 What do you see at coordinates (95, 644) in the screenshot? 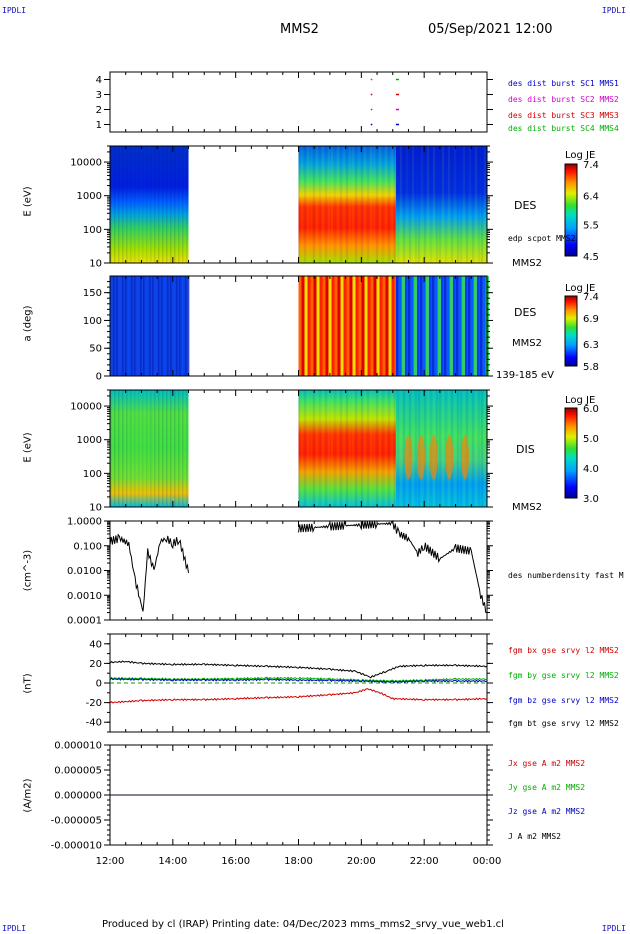
I see `y-tick-label: 40` at bounding box center [95, 644].